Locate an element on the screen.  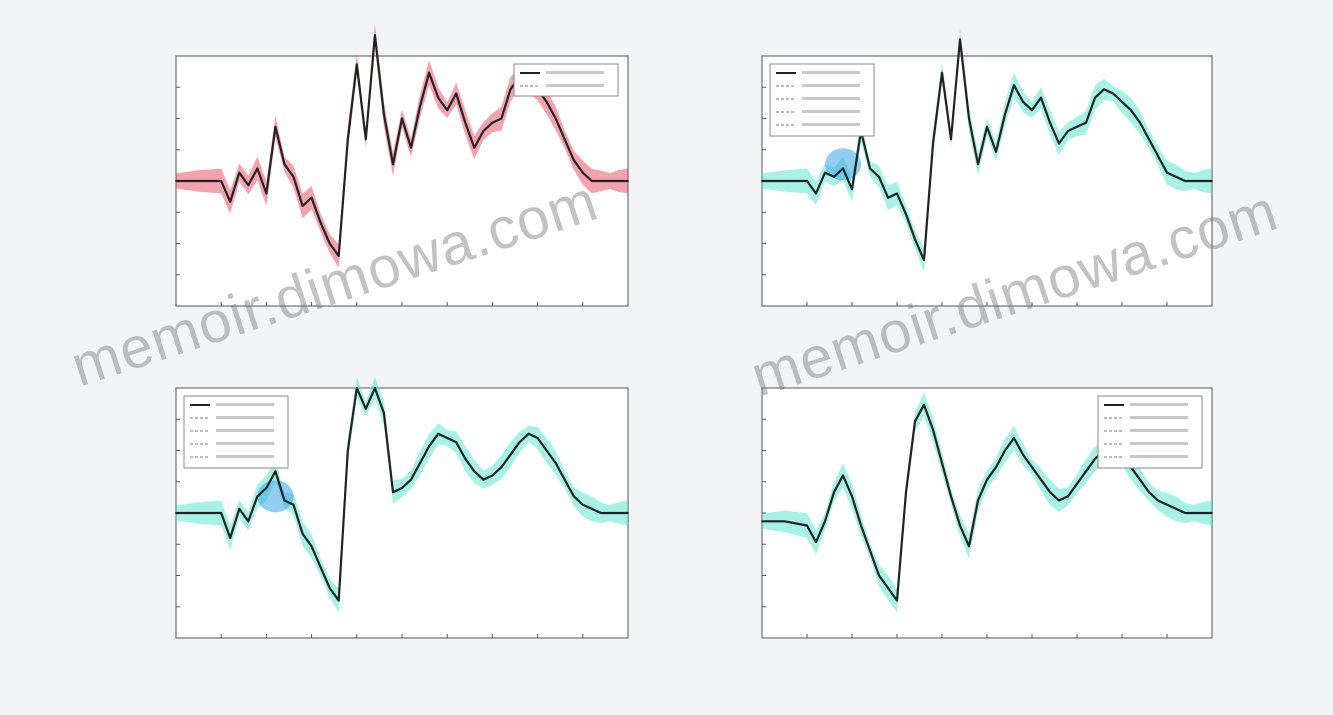
chart-panel-bottom-left is located at coordinates (402, 508).